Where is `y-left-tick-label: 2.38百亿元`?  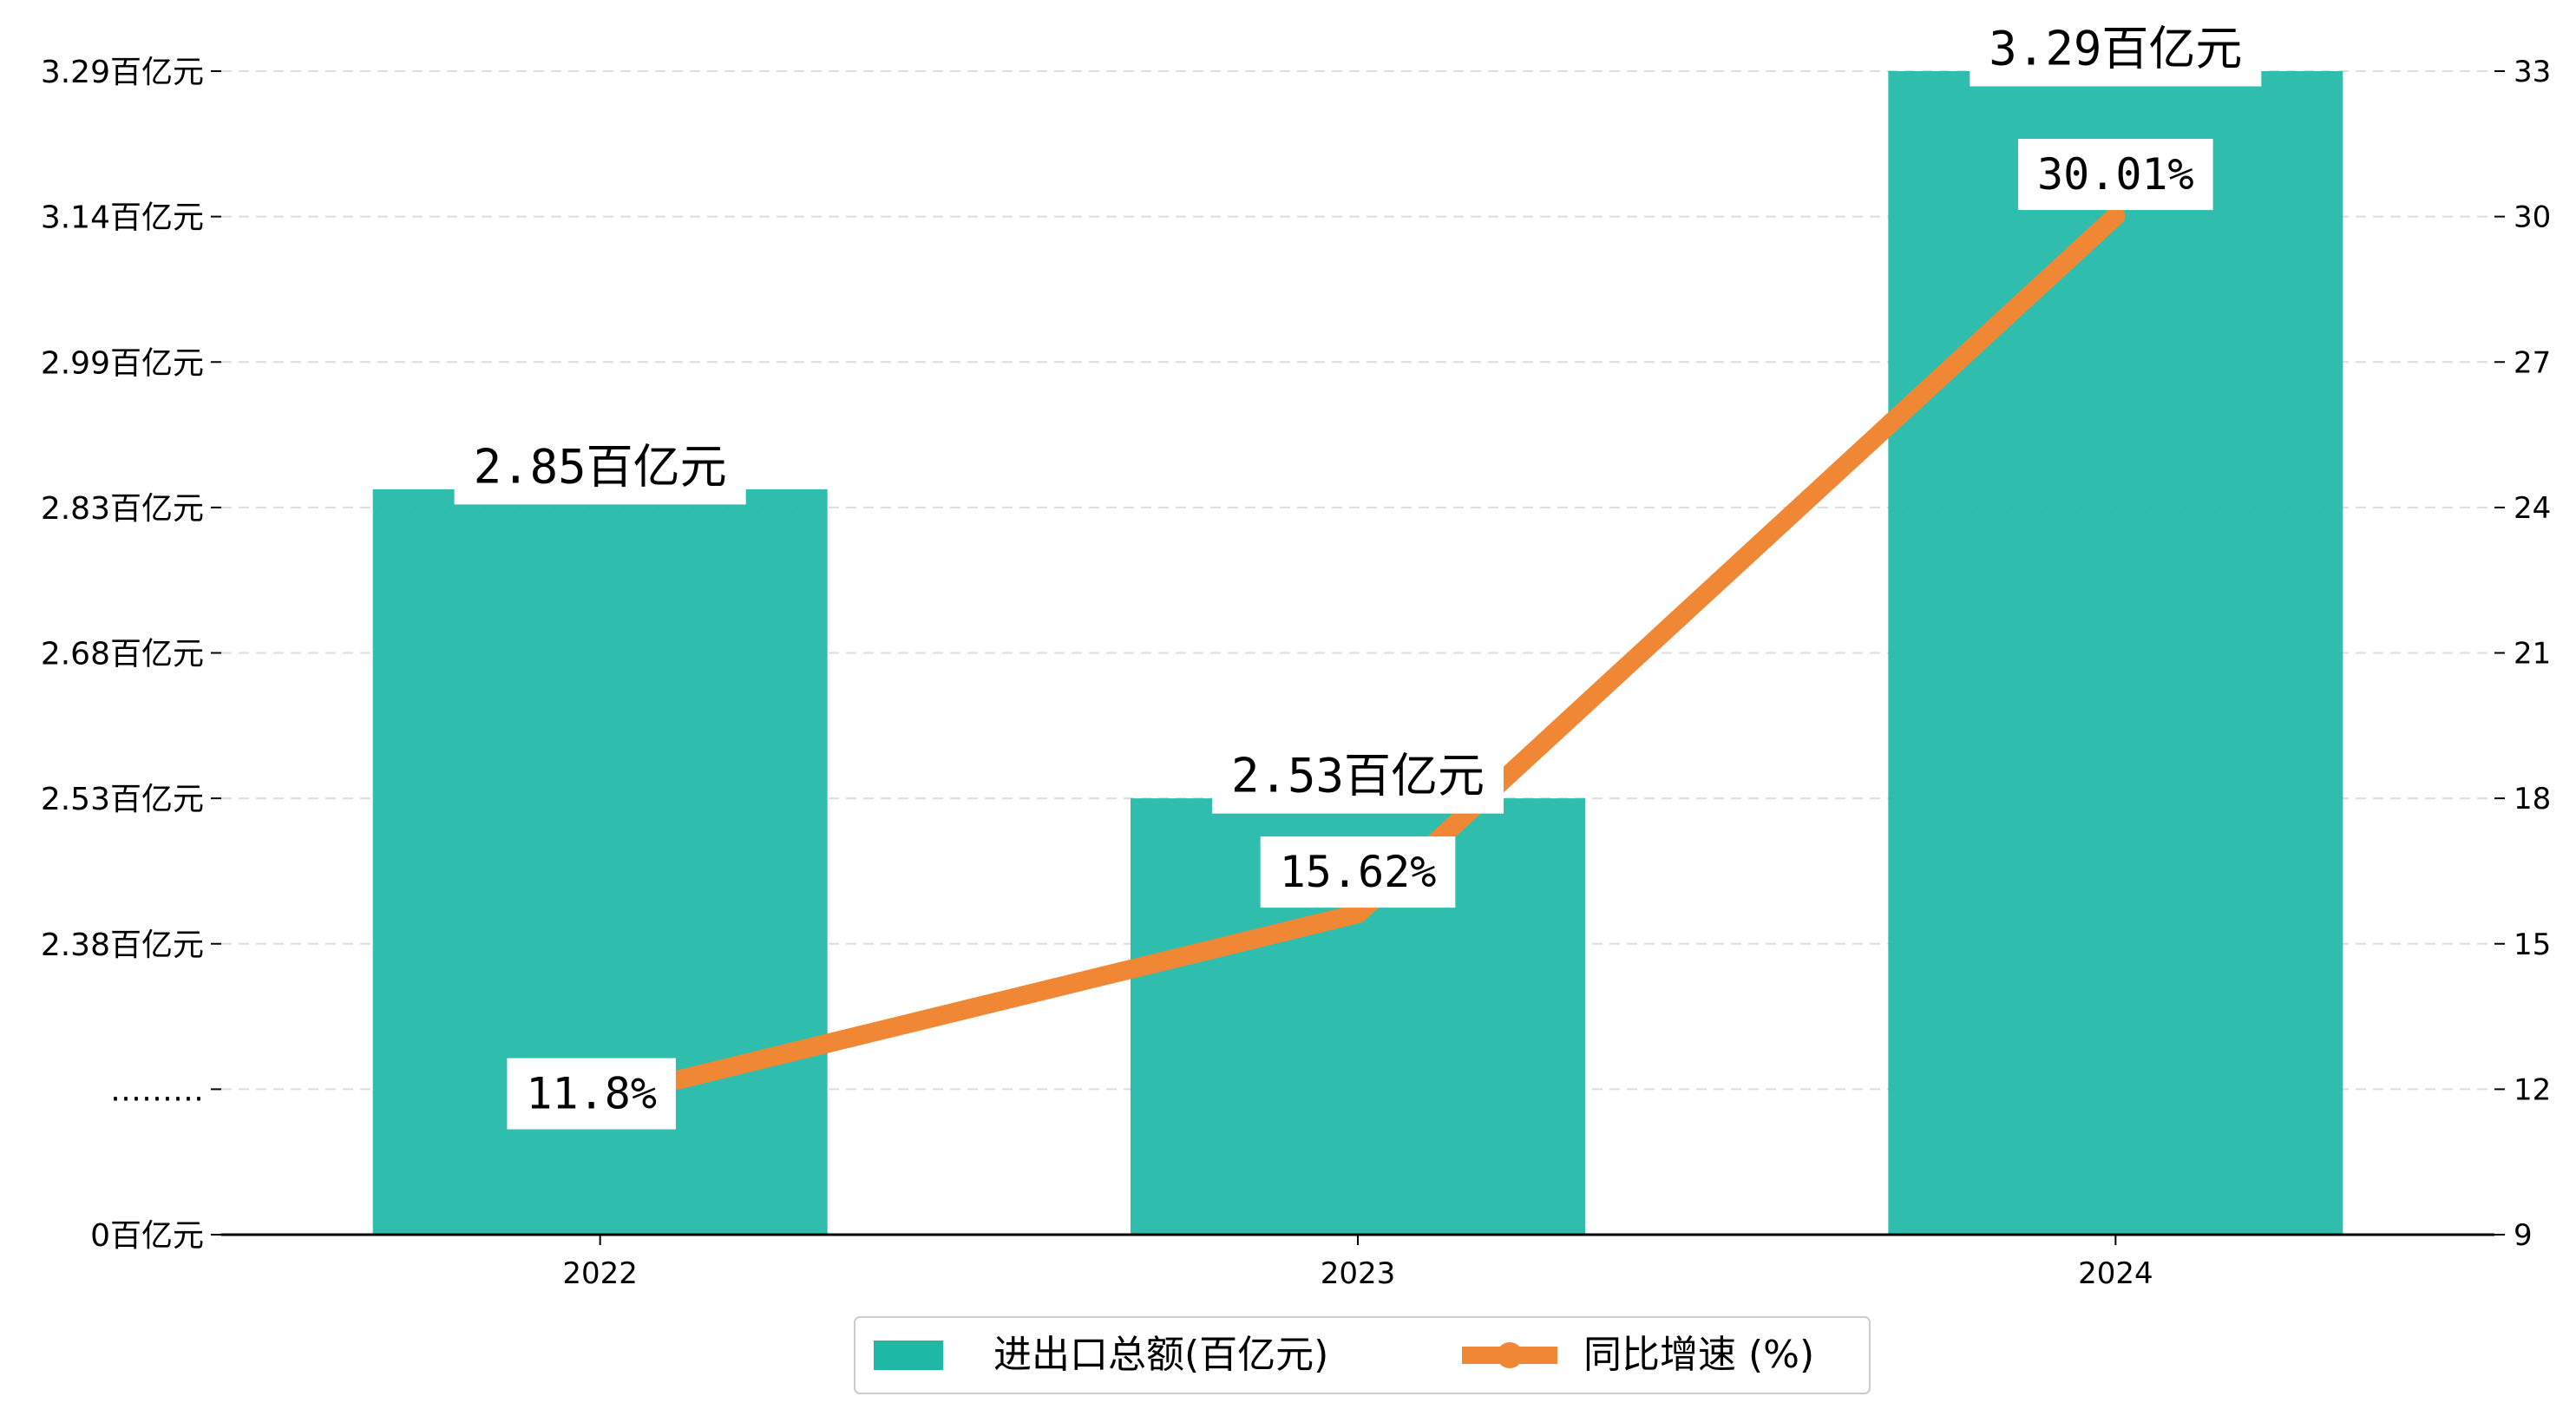 y-left-tick-label: 2.38百亿元 is located at coordinates (122, 946).